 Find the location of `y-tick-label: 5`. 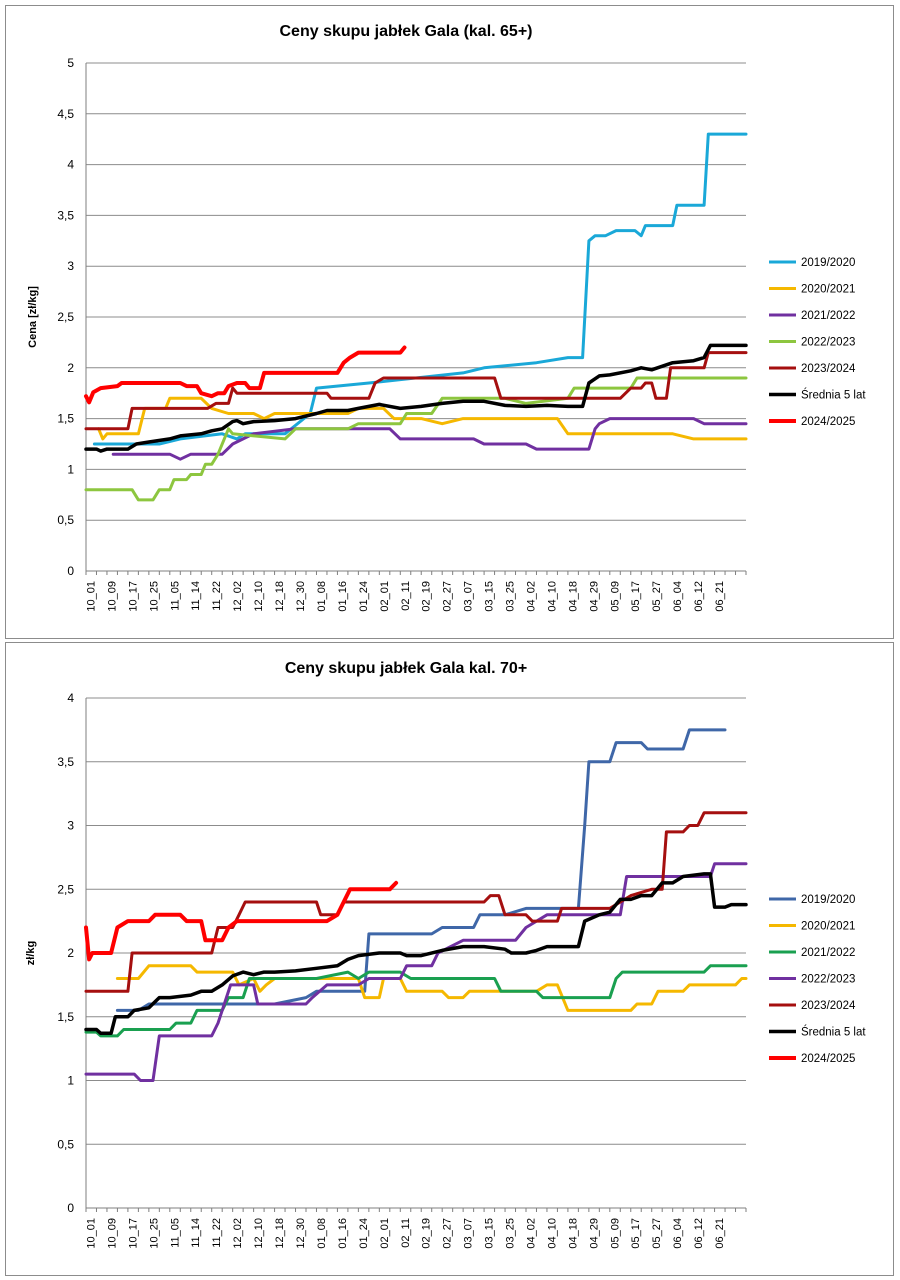

y-tick-label: 5 is located at coordinates (70, 63).